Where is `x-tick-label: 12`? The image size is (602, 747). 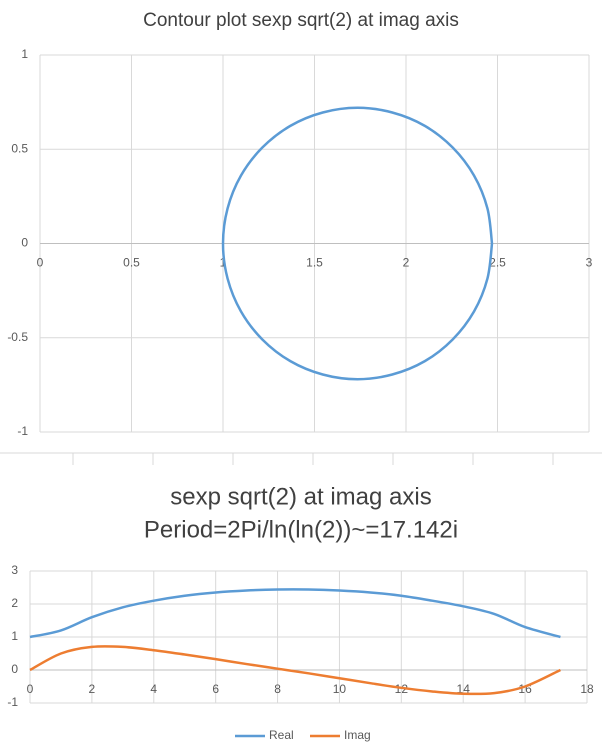 x-tick-label: 12 is located at coordinates (402, 689).